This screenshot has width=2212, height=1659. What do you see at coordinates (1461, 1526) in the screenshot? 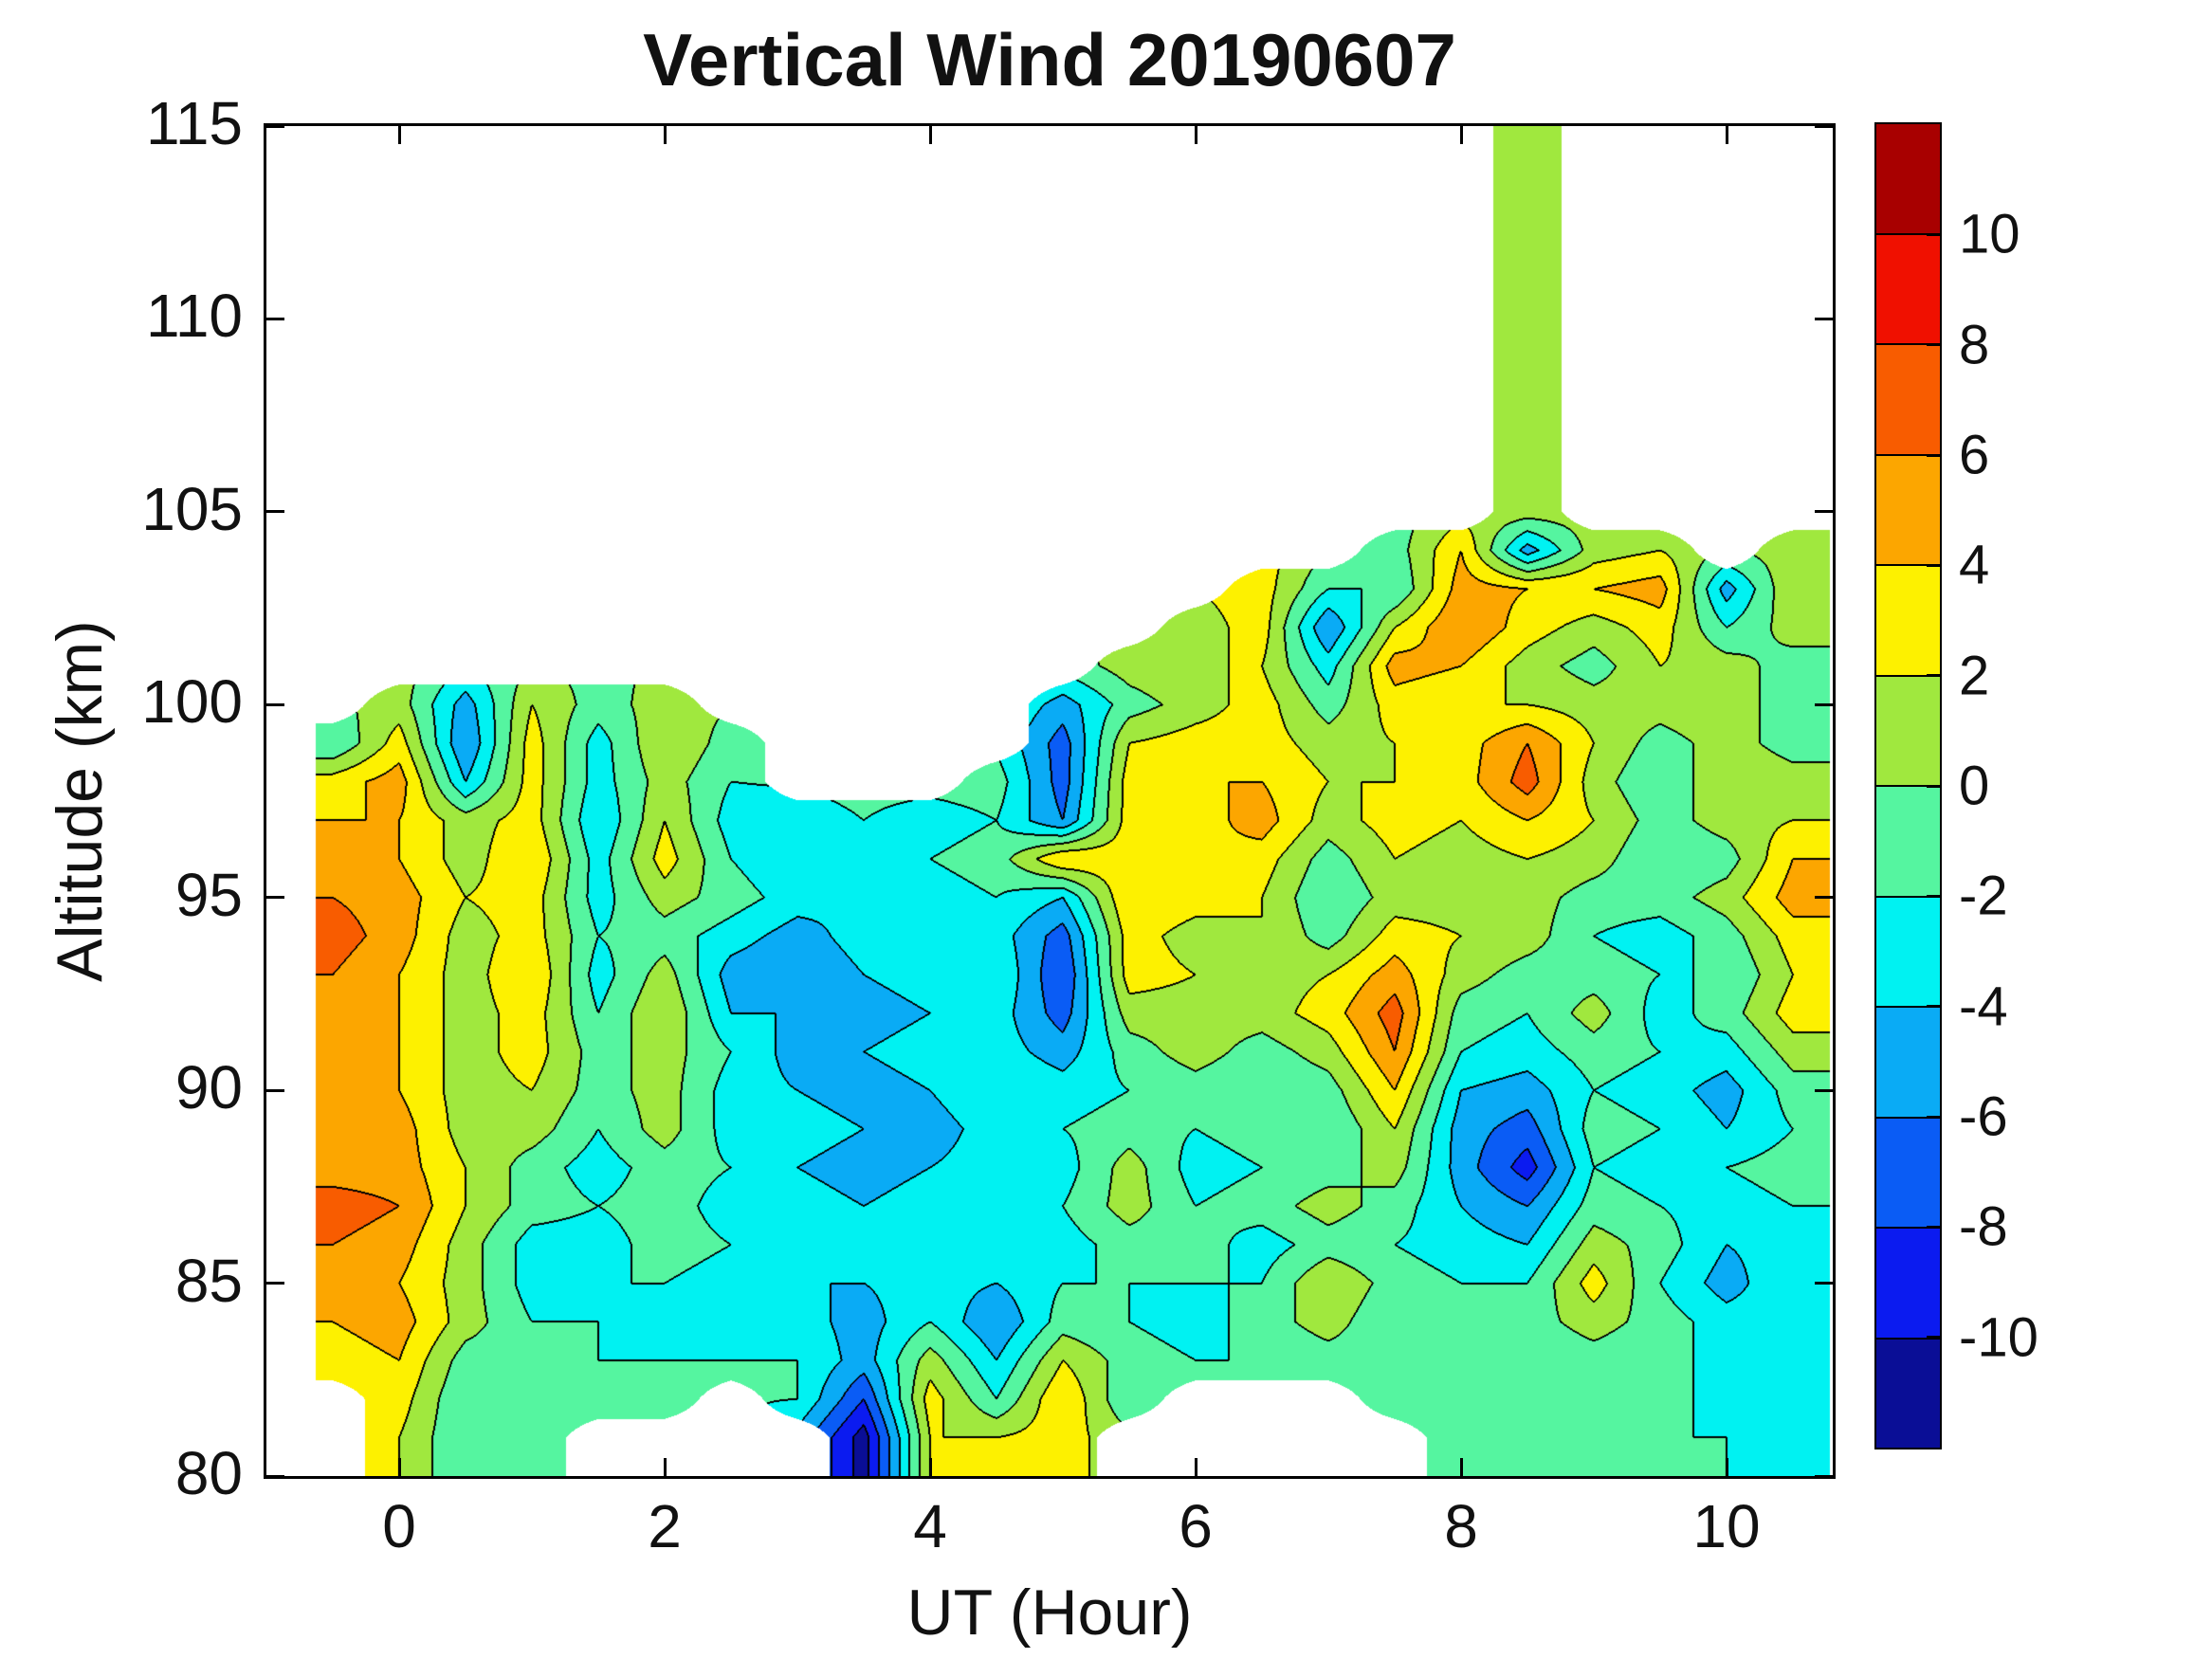
I see `x-tick-label: 8` at bounding box center [1461, 1526].